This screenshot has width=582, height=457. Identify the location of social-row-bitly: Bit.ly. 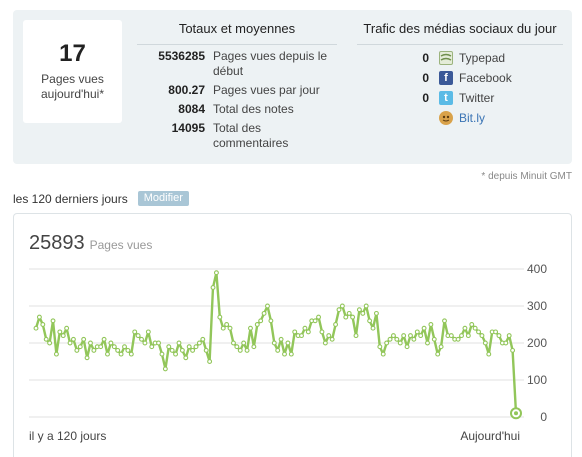
(460, 118).